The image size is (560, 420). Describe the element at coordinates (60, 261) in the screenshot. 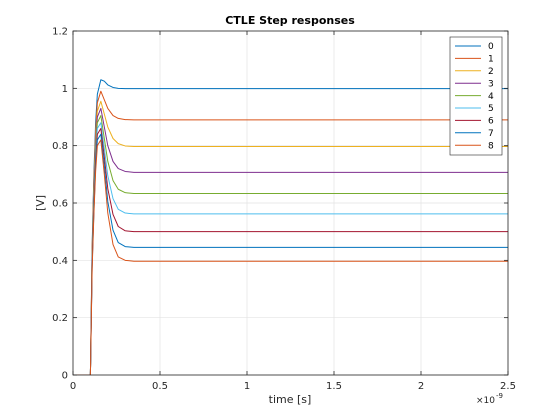

I see `y-tick-label: 0.4` at that location.